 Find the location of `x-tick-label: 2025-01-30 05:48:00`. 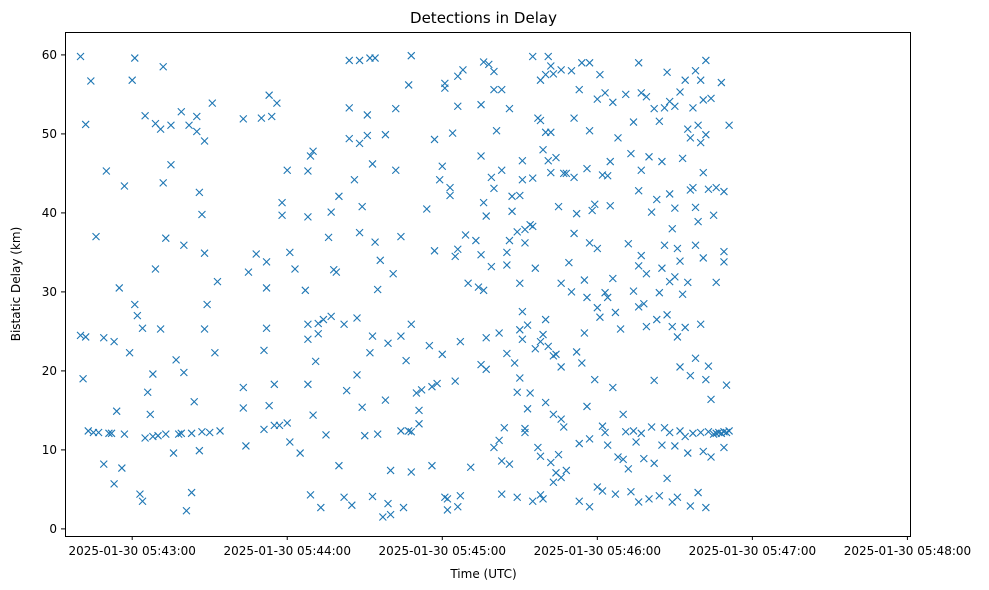

x-tick-label: 2025-01-30 05:48:00 is located at coordinates (907, 551).